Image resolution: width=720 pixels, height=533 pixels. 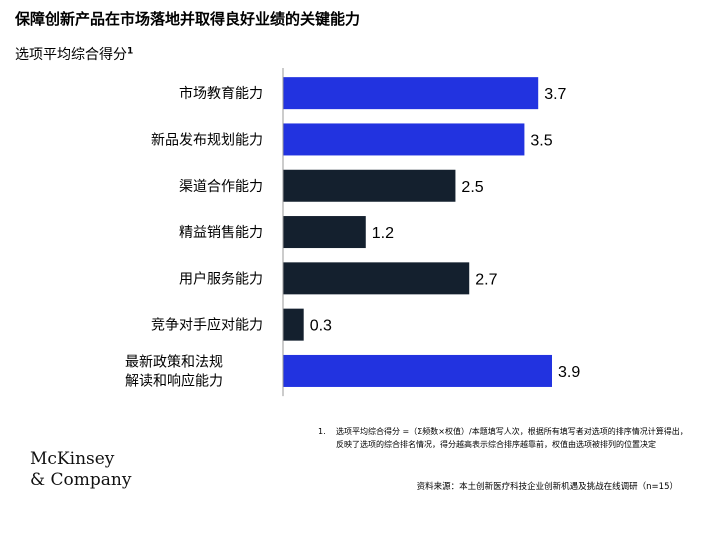 What do you see at coordinates (174, 380) in the screenshot?
I see `category-label-6-line-1: 解读和响应能力` at bounding box center [174, 380].